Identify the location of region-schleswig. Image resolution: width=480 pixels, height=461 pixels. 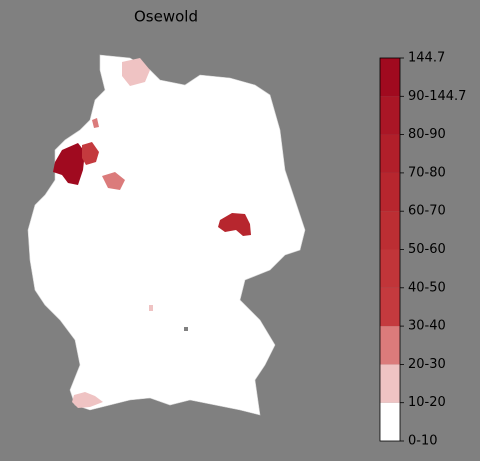
(136, 72).